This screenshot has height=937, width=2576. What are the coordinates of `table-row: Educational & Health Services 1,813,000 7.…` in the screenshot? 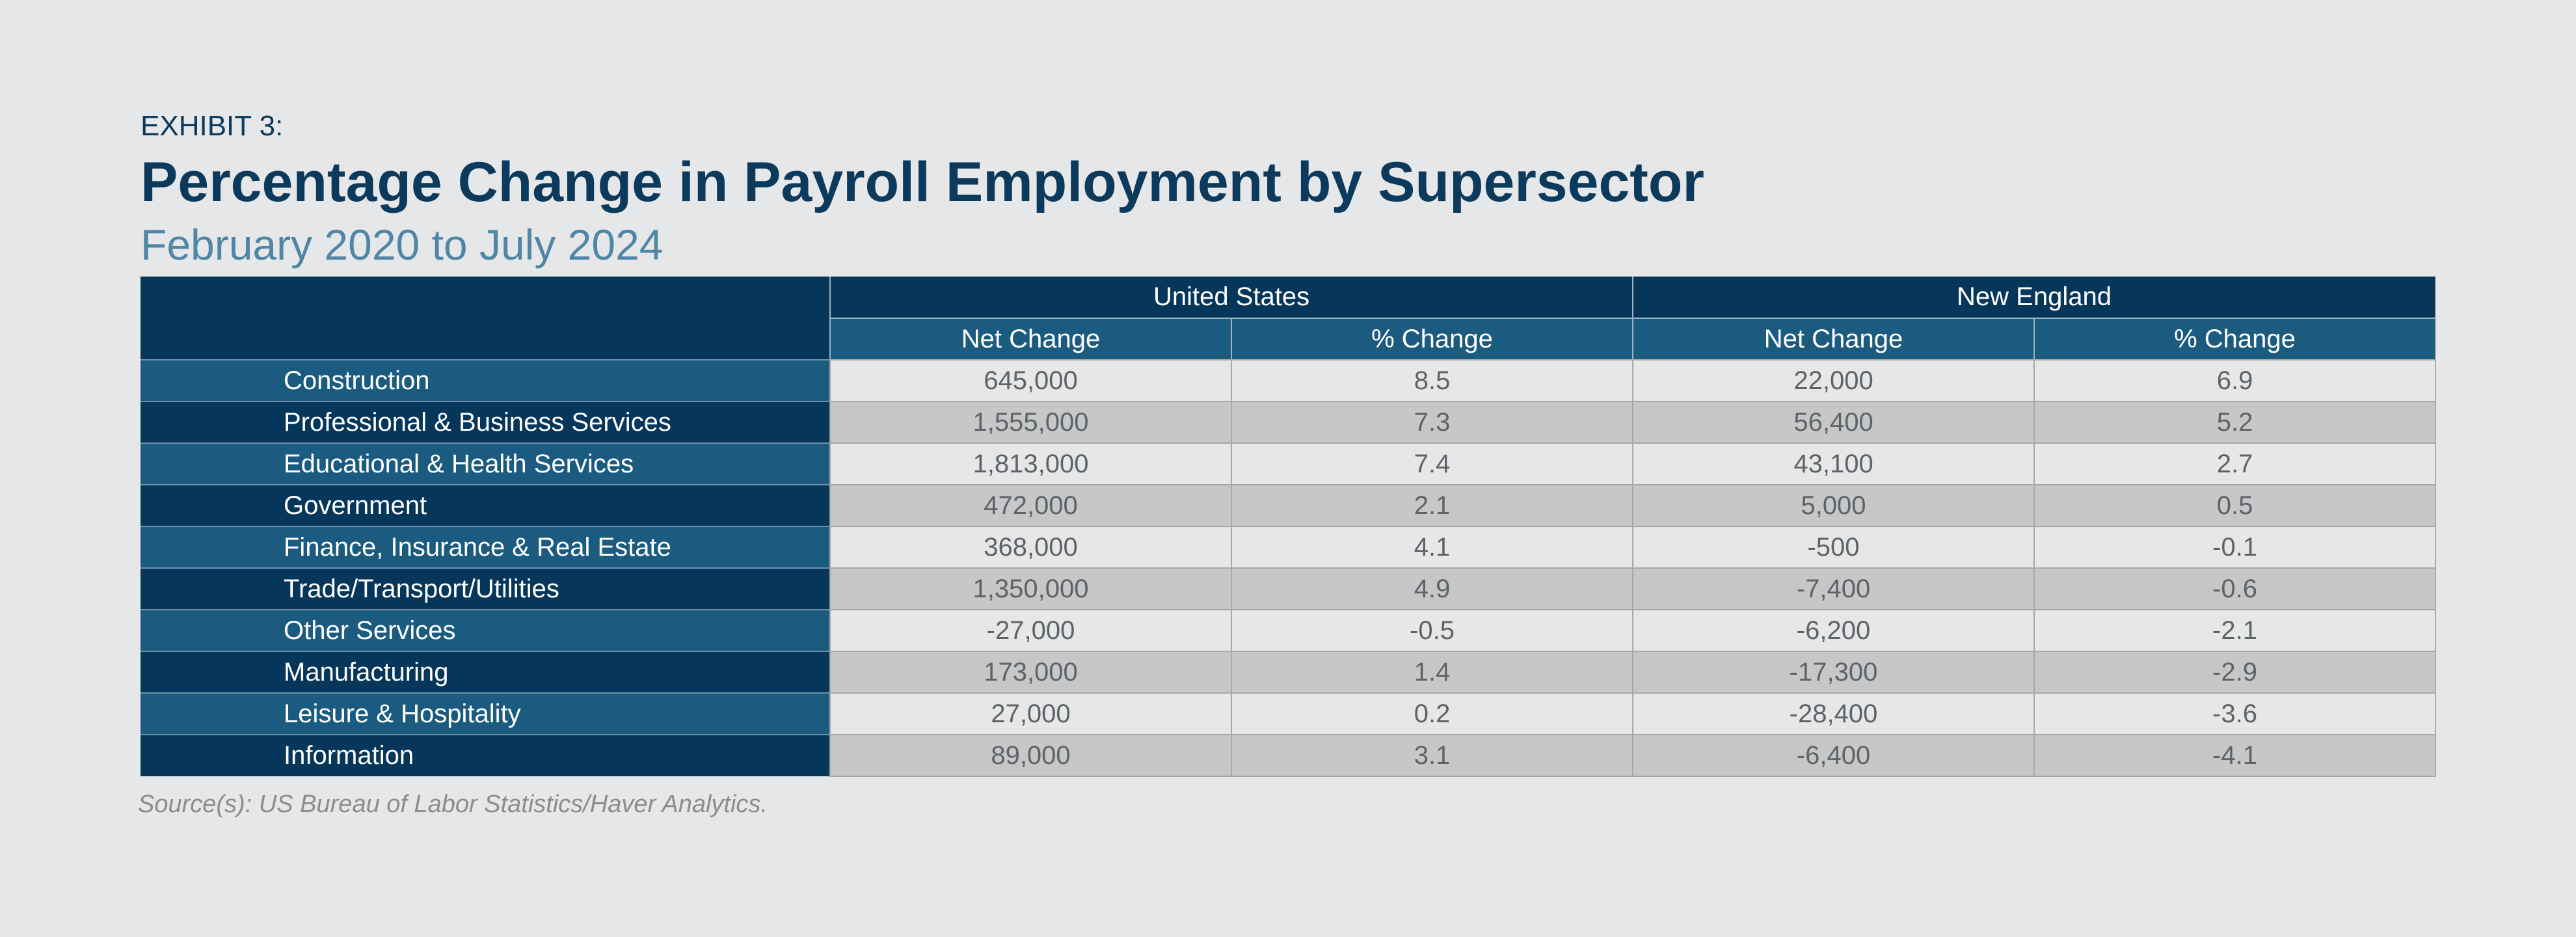 It's located at (1289, 464).